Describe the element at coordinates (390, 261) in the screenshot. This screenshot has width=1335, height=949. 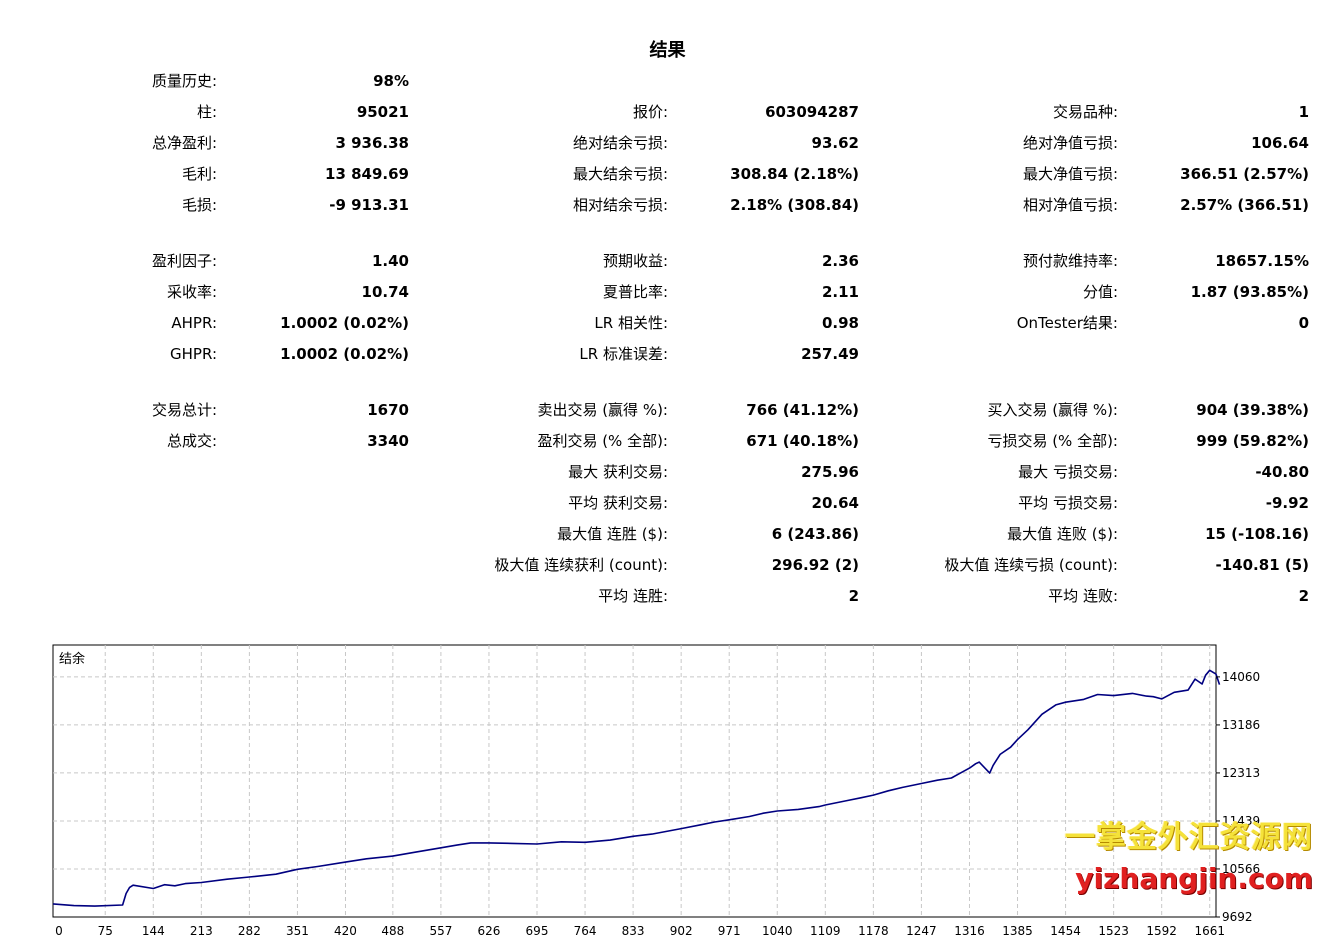
I see `profit-factor-value: 1.40` at that location.